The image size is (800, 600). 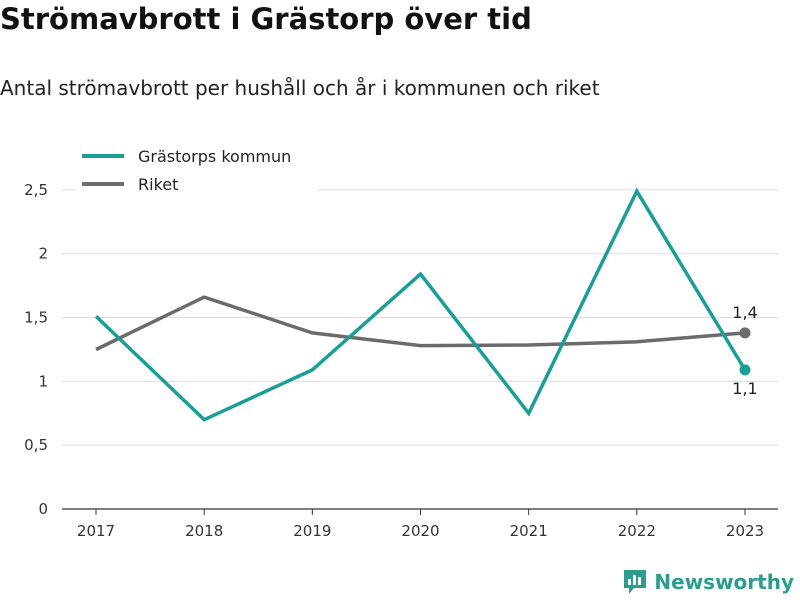 I want to click on y-tick-label: 2, so click(x=43, y=254).